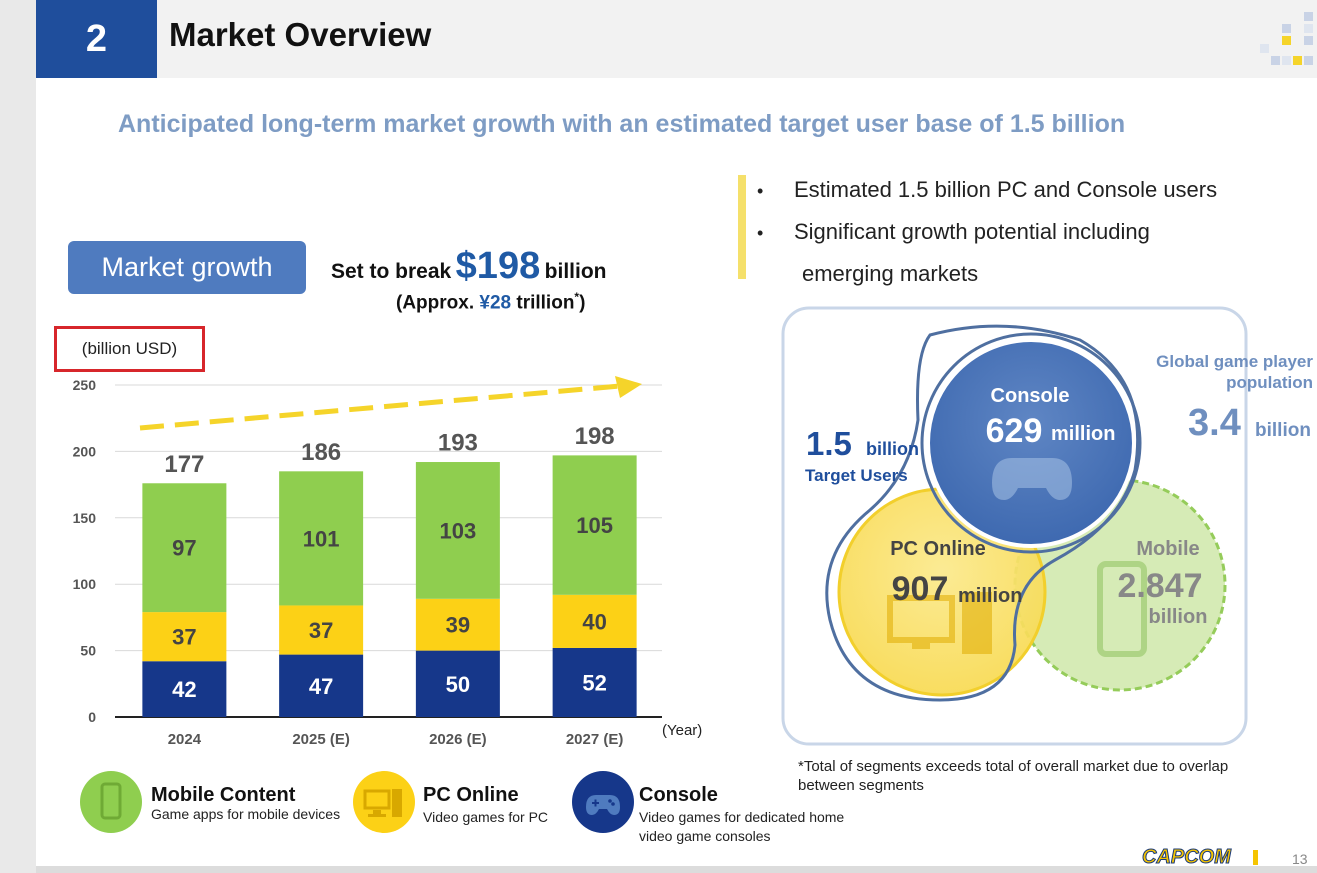 The height and width of the screenshot is (873, 1317). What do you see at coordinates (856, 475) in the screenshot?
I see `target-users-label: Target Users` at bounding box center [856, 475].